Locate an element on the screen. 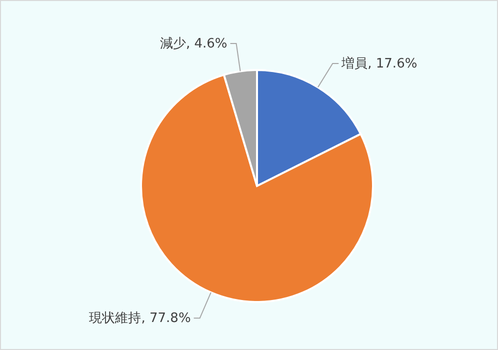 The width and height of the screenshot is (498, 350). slice-label: 減少, 4.6% is located at coordinates (194, 44).